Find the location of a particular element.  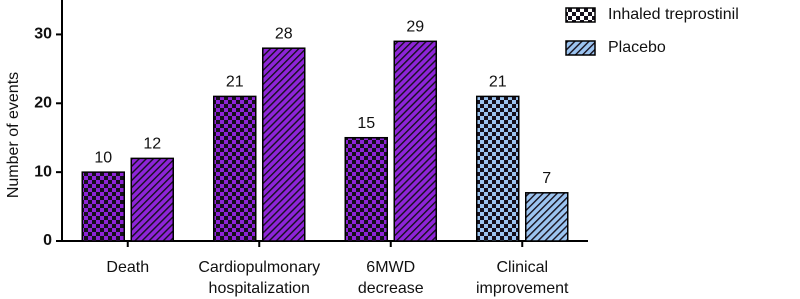

y-tick-label: 30 is located at coordinates (43, 34).